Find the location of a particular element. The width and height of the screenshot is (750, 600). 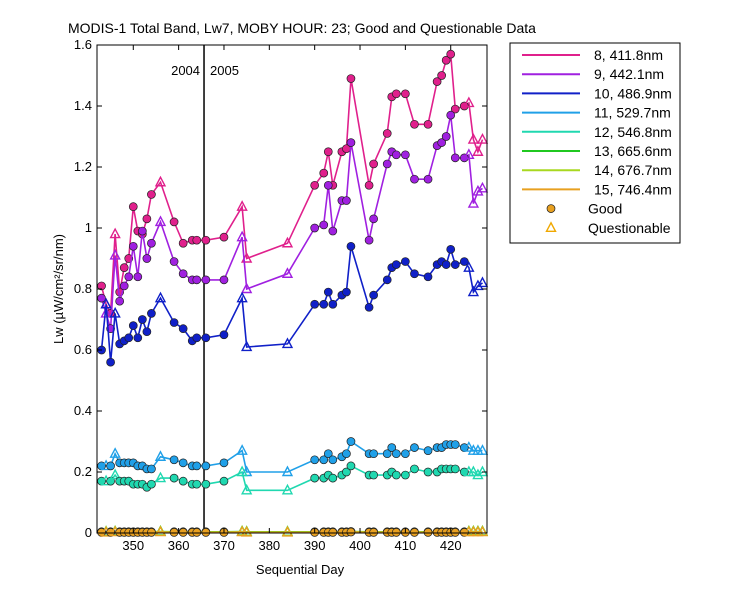

legend-entry-6: 14, 676.7nm is located at coordinates (633, 170).